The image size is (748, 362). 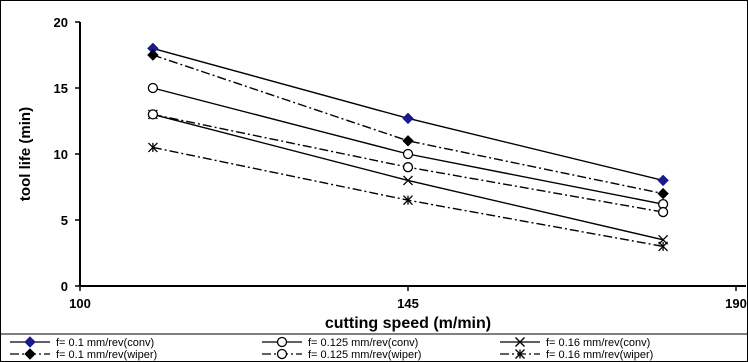 I want to click on y-tick-label: 0, so click(x=64, y=286).